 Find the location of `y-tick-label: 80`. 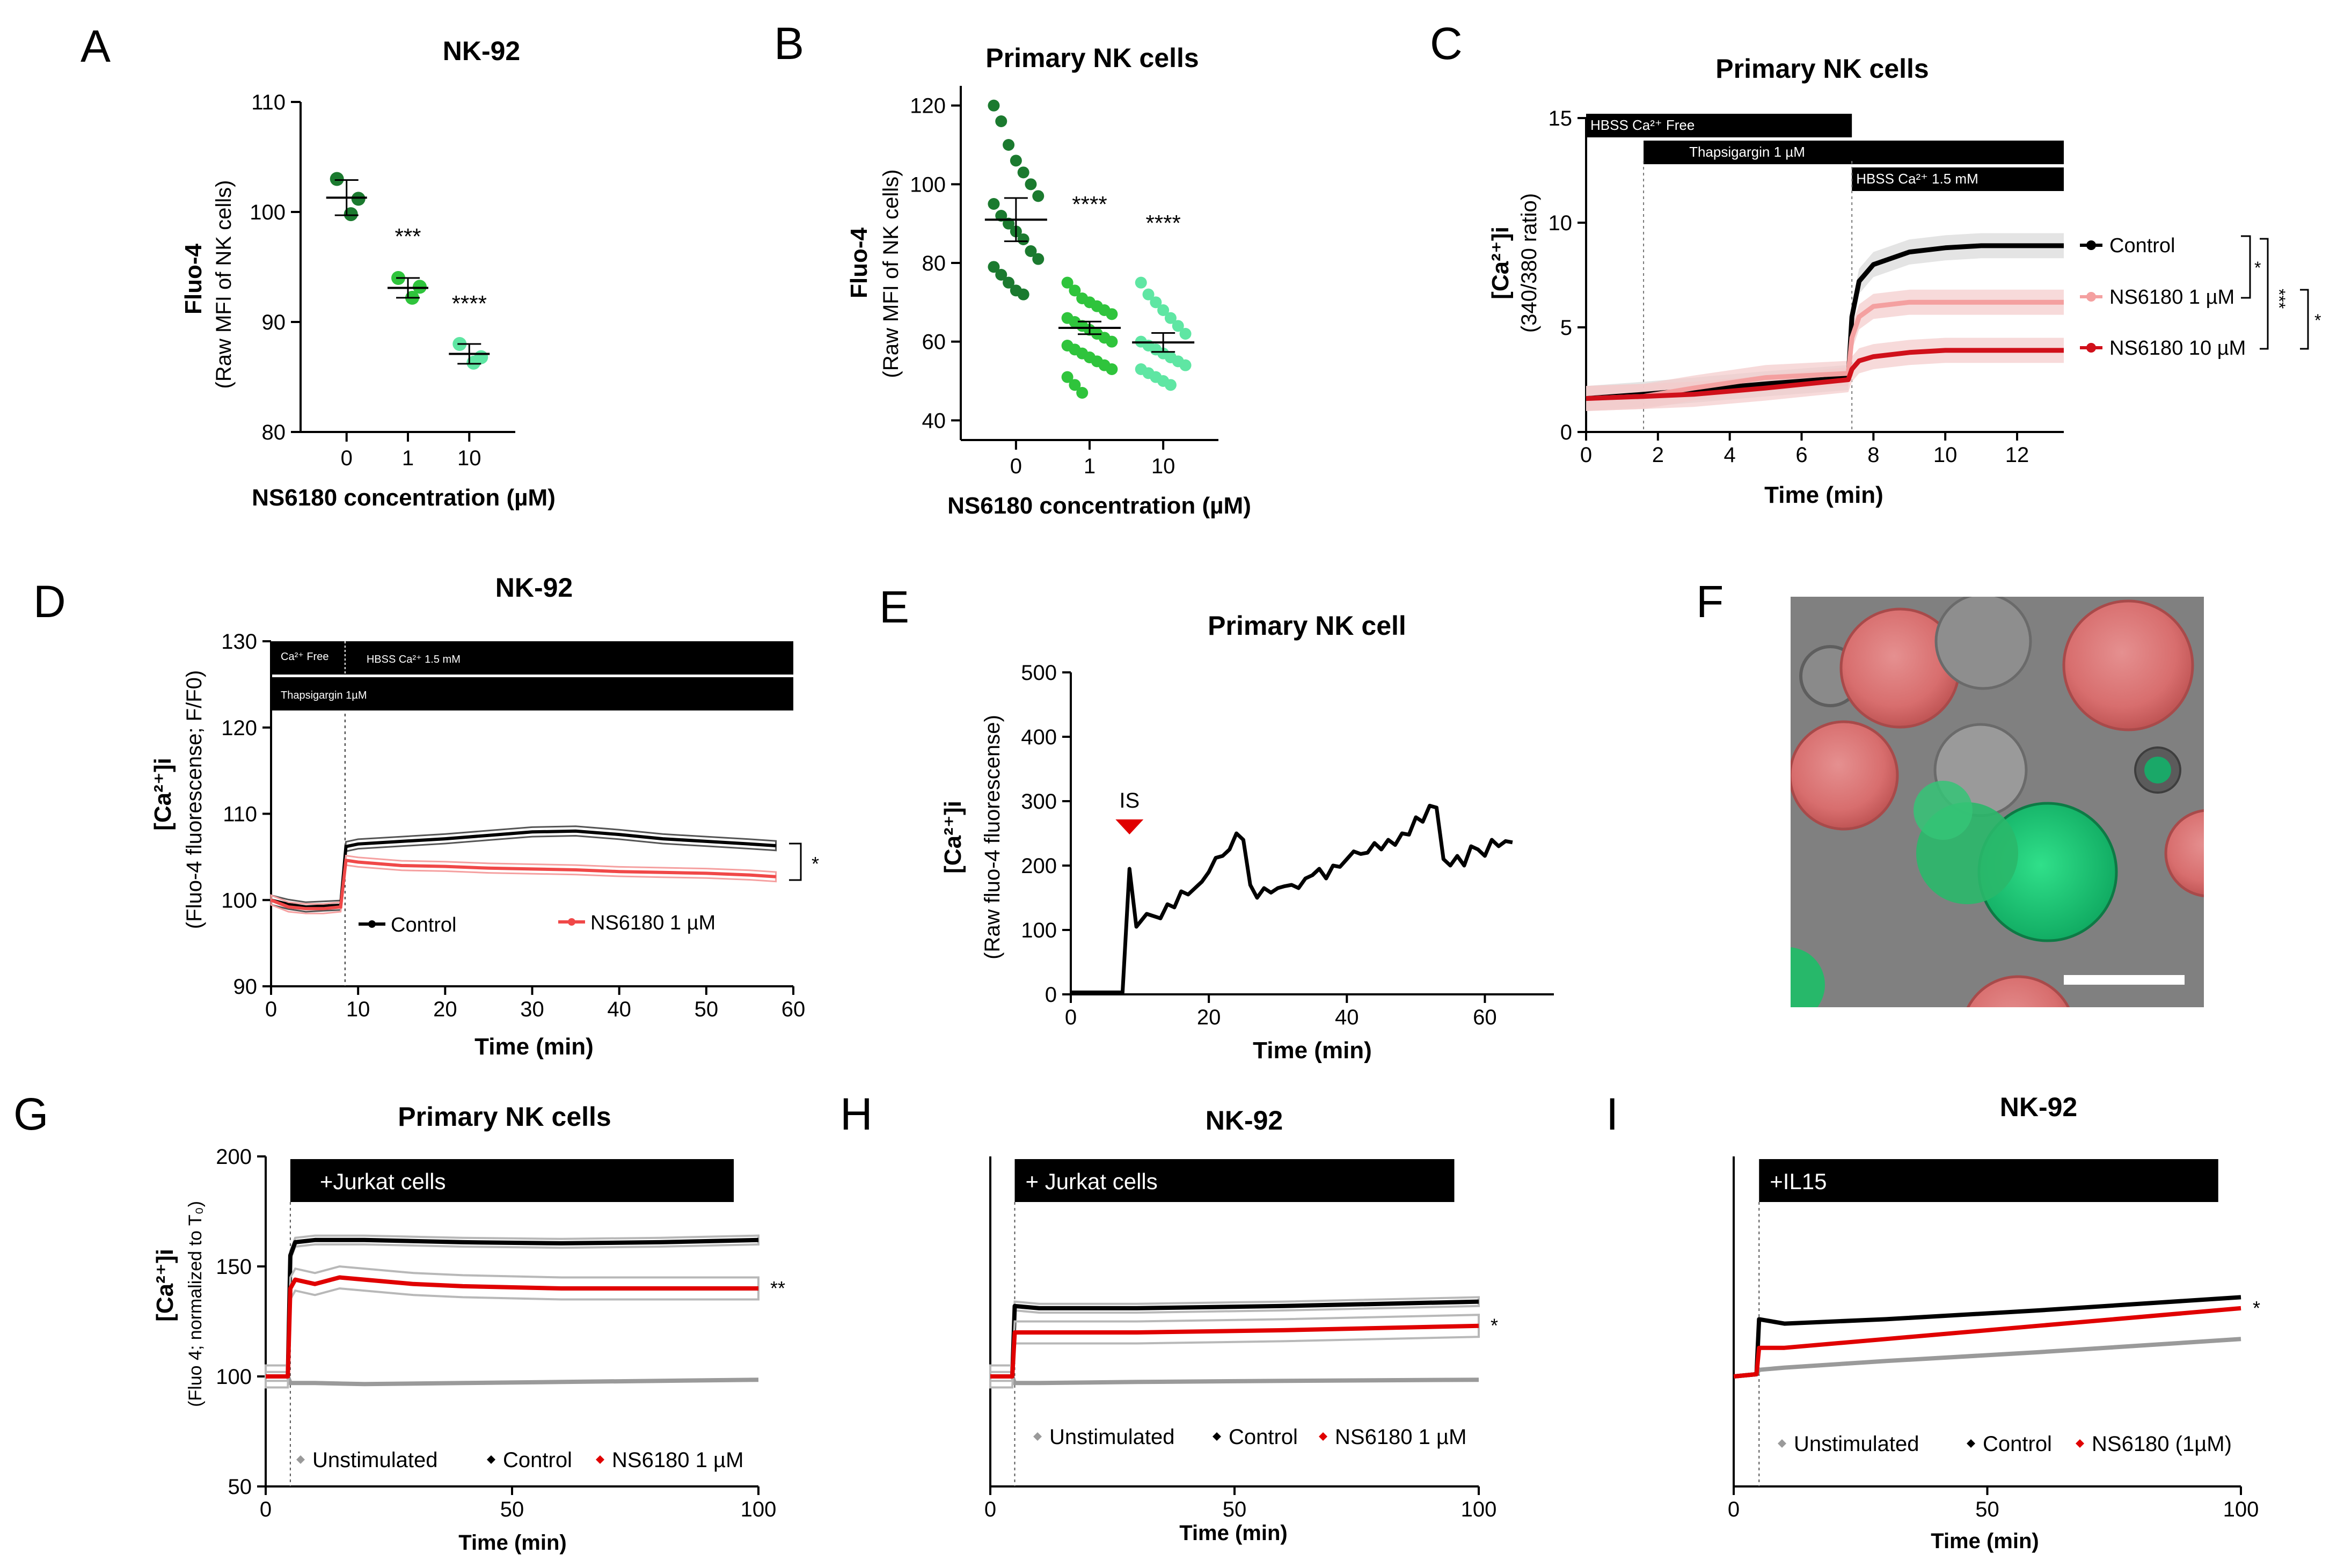

y-tick-label: 80 is located at coordinates (934, 263).